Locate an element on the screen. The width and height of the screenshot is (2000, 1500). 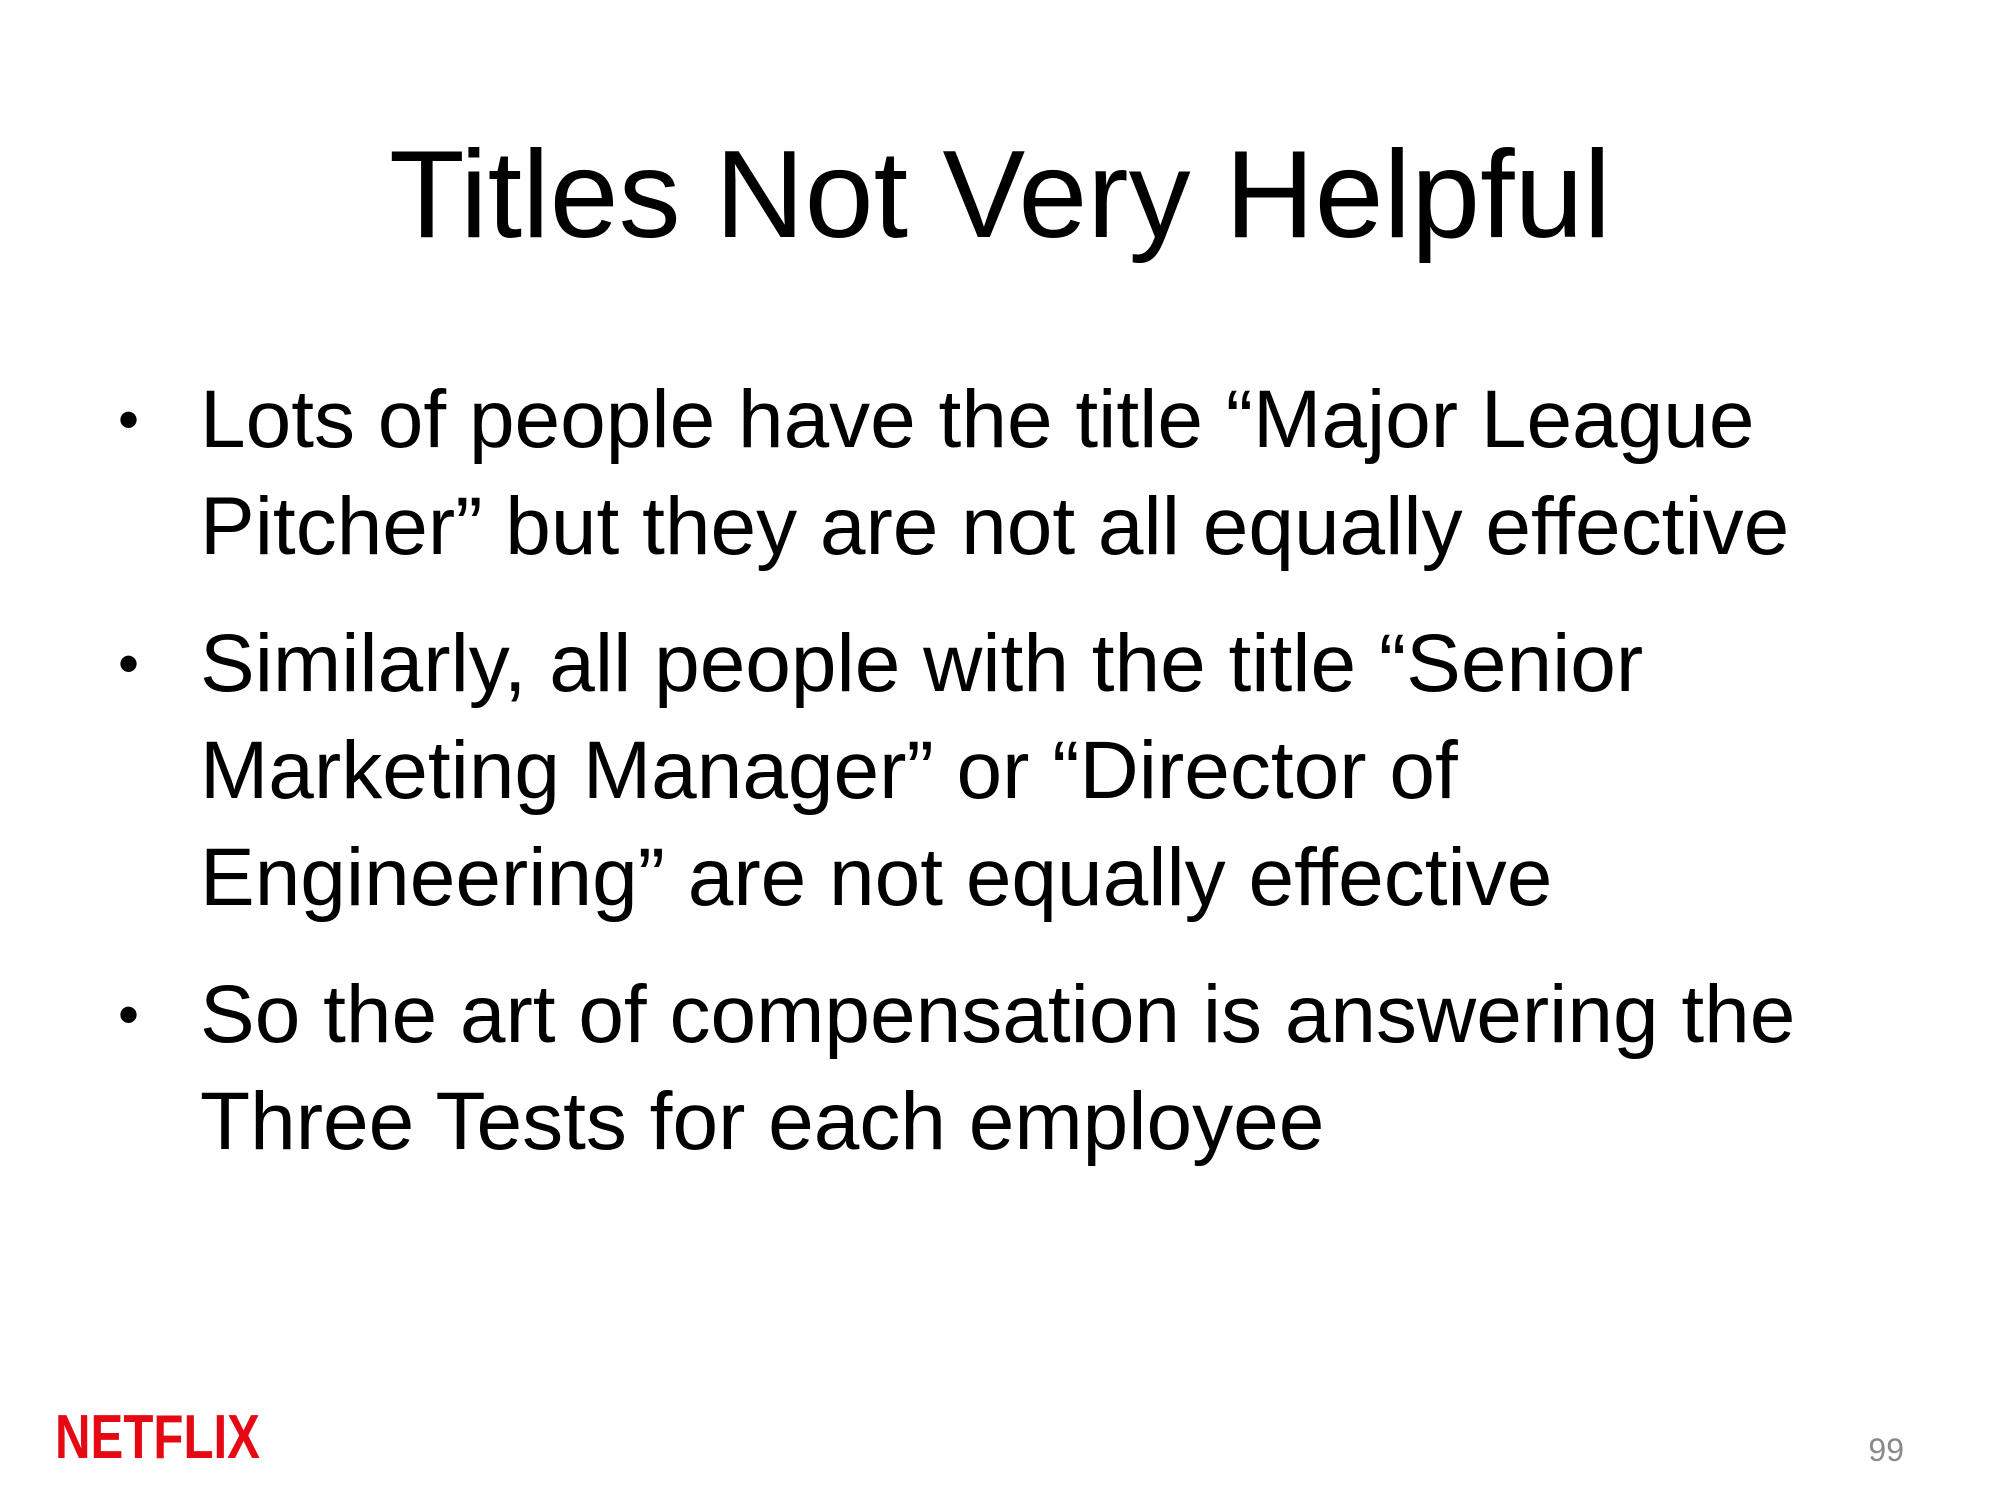
netflix-logo: NETFLIX is located at coordinates (157, 1436).